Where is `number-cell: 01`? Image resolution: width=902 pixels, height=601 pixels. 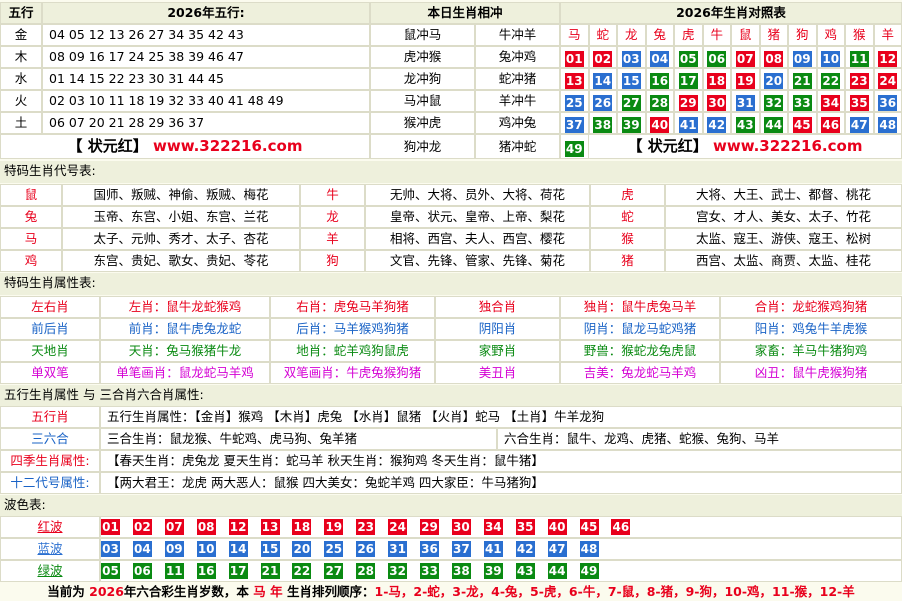
number-cell: 01 is located at coordinates (574, 57).